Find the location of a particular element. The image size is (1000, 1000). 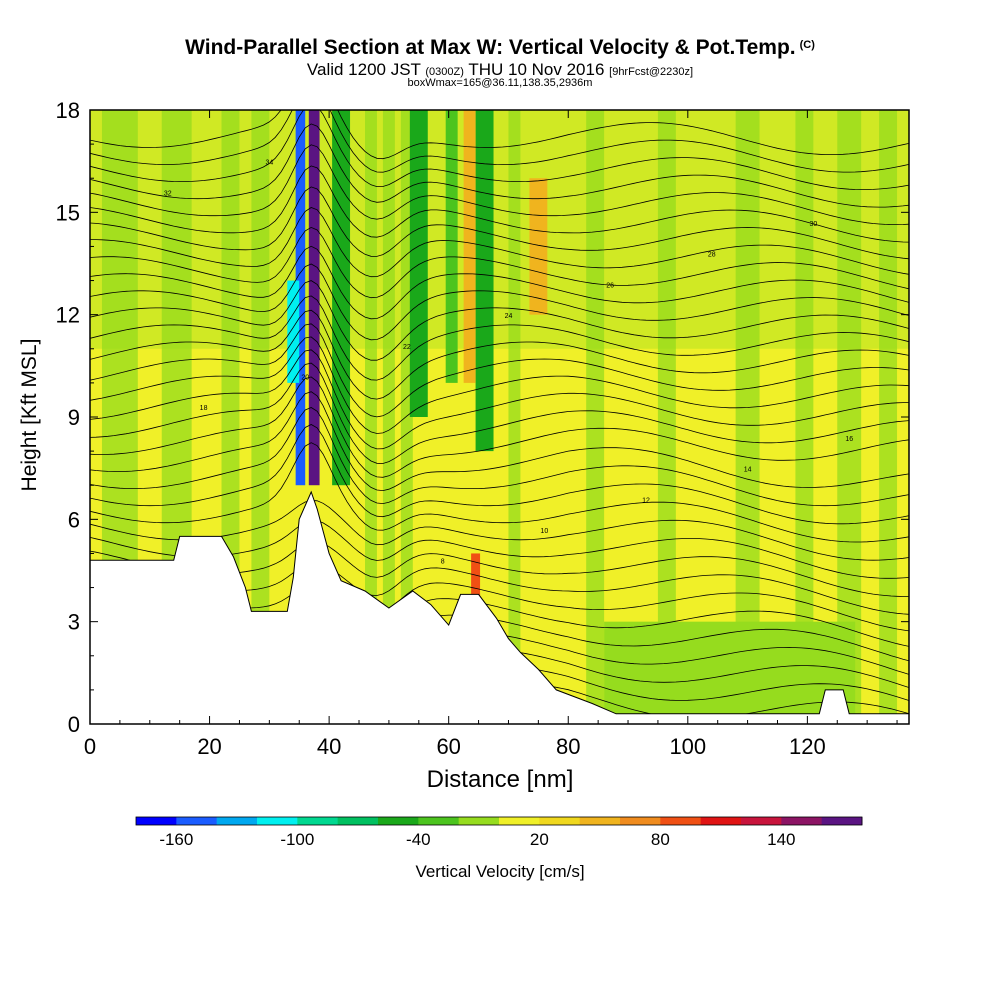

y-tick-label: 3 is located at coordinates (74, 622).